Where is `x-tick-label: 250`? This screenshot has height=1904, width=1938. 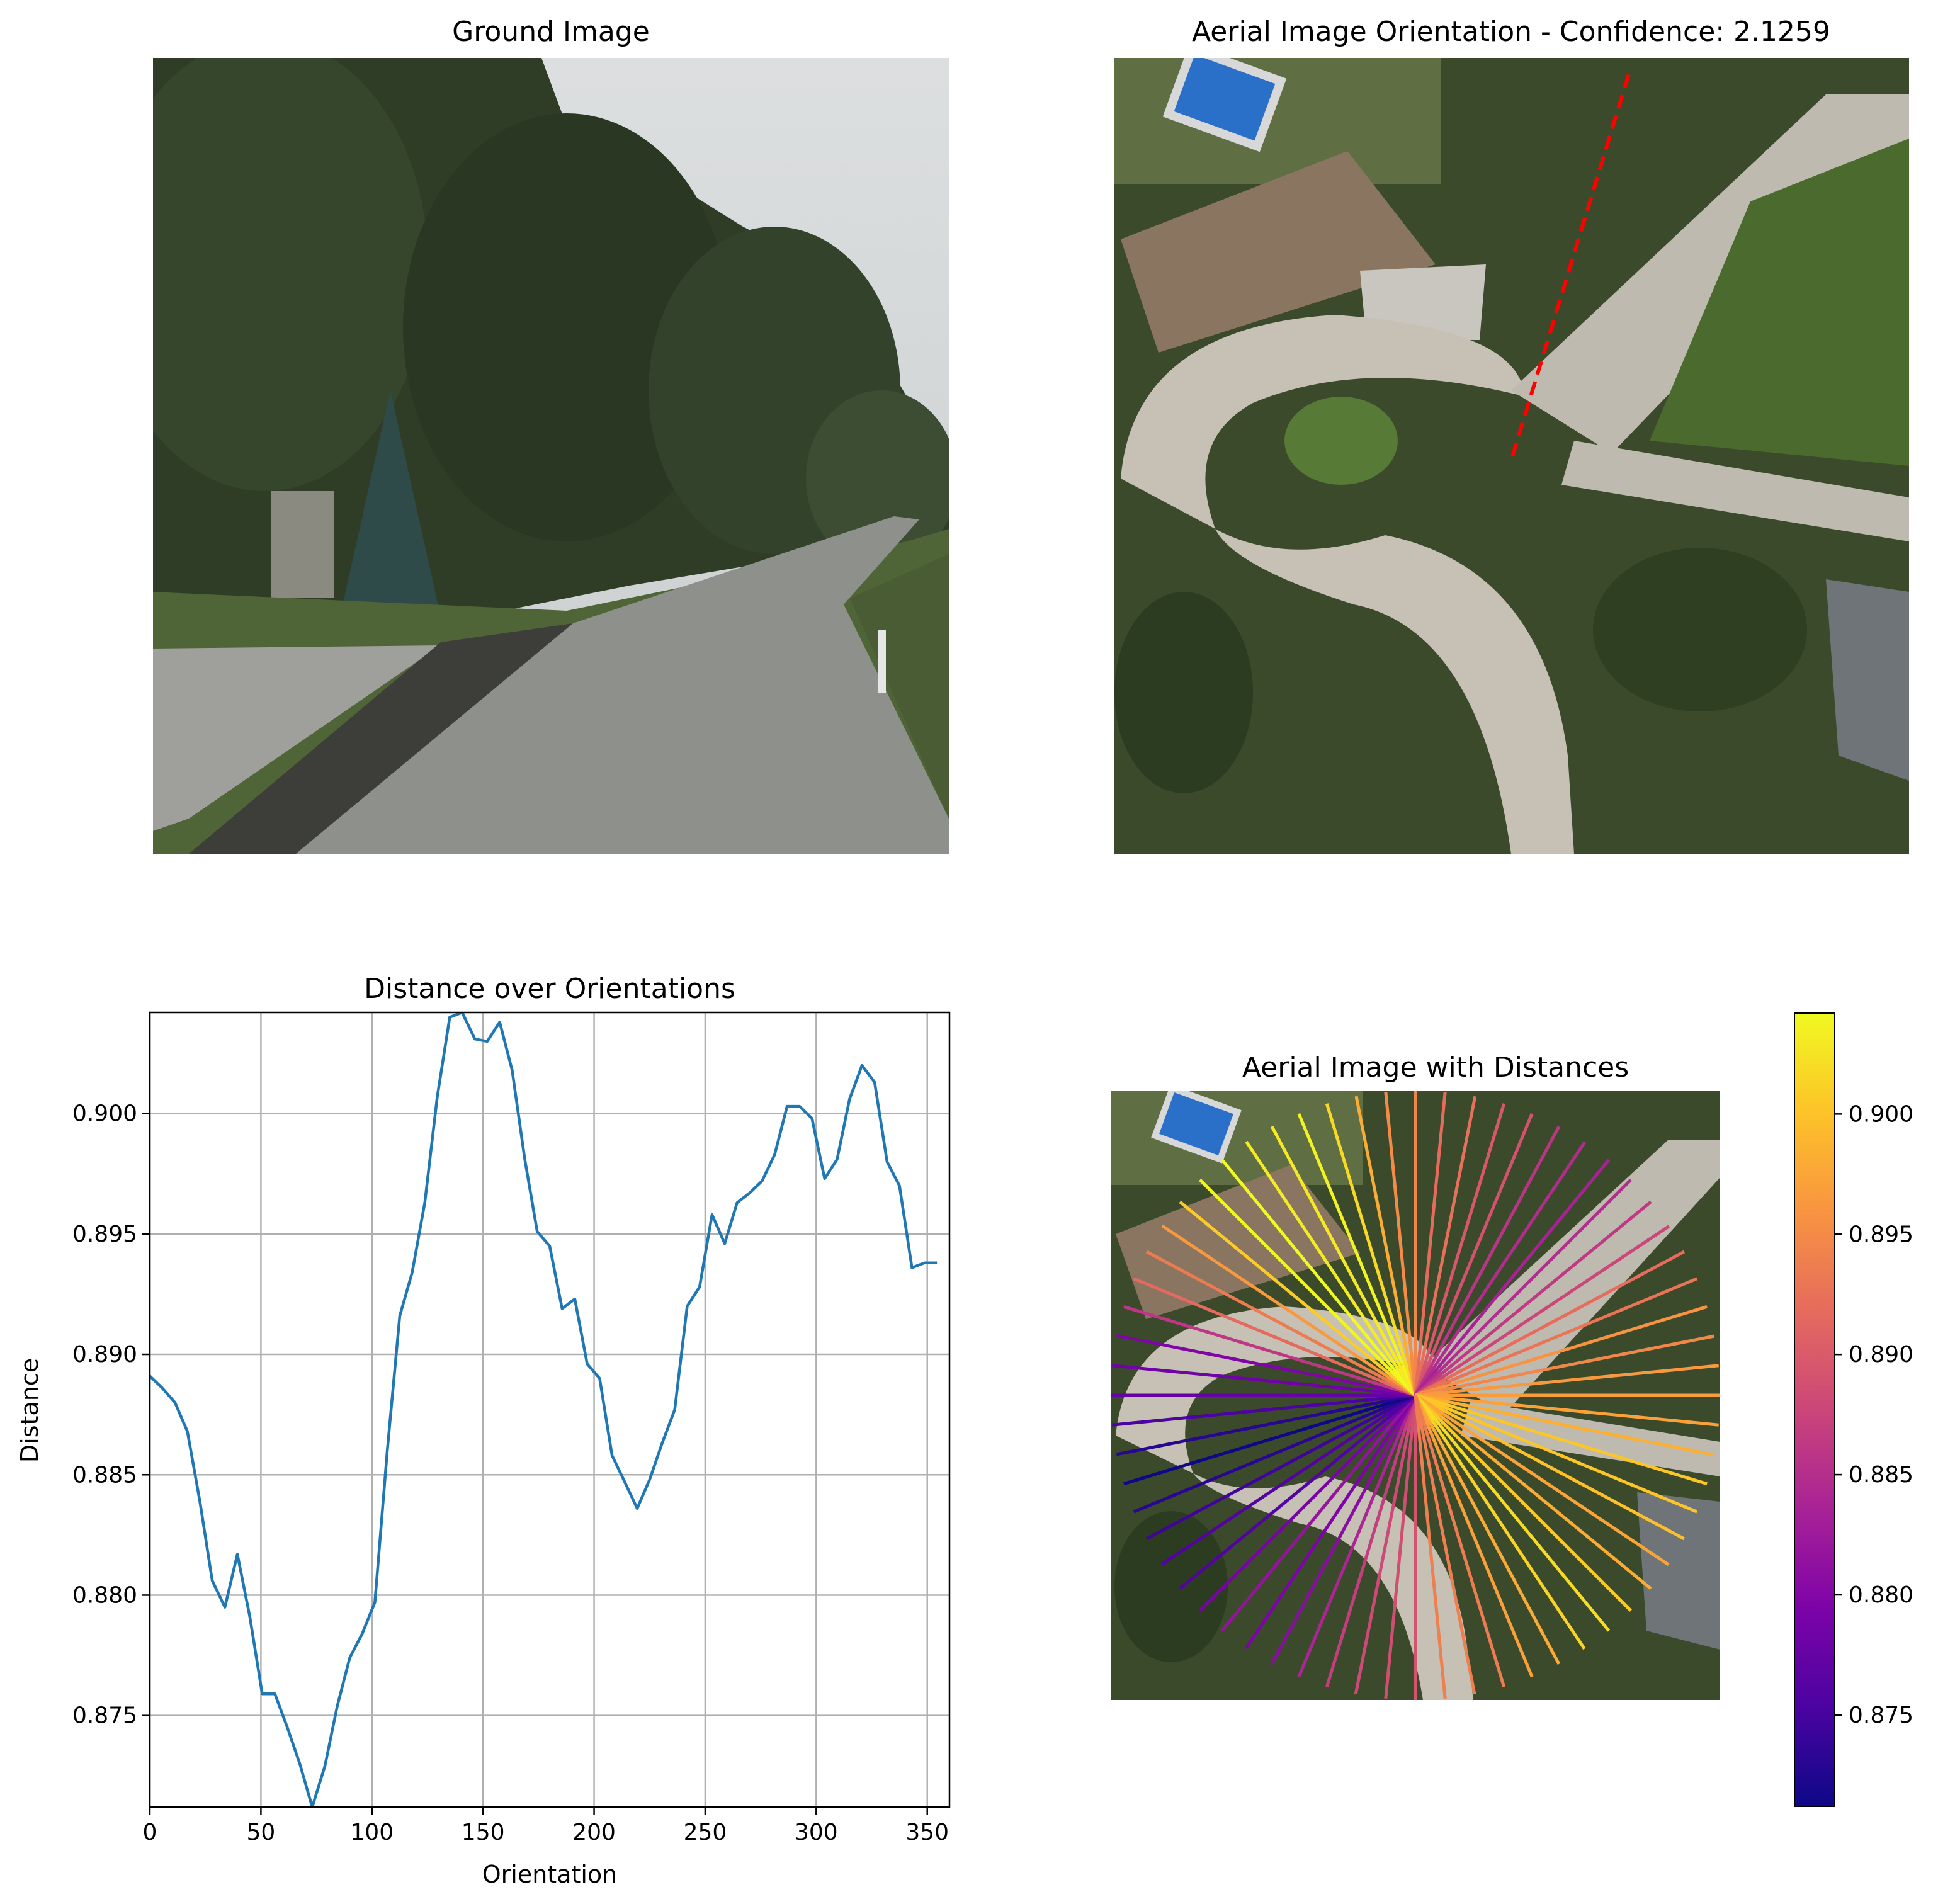
x-tick-label: 250 is located at coordinates (705, 1832).